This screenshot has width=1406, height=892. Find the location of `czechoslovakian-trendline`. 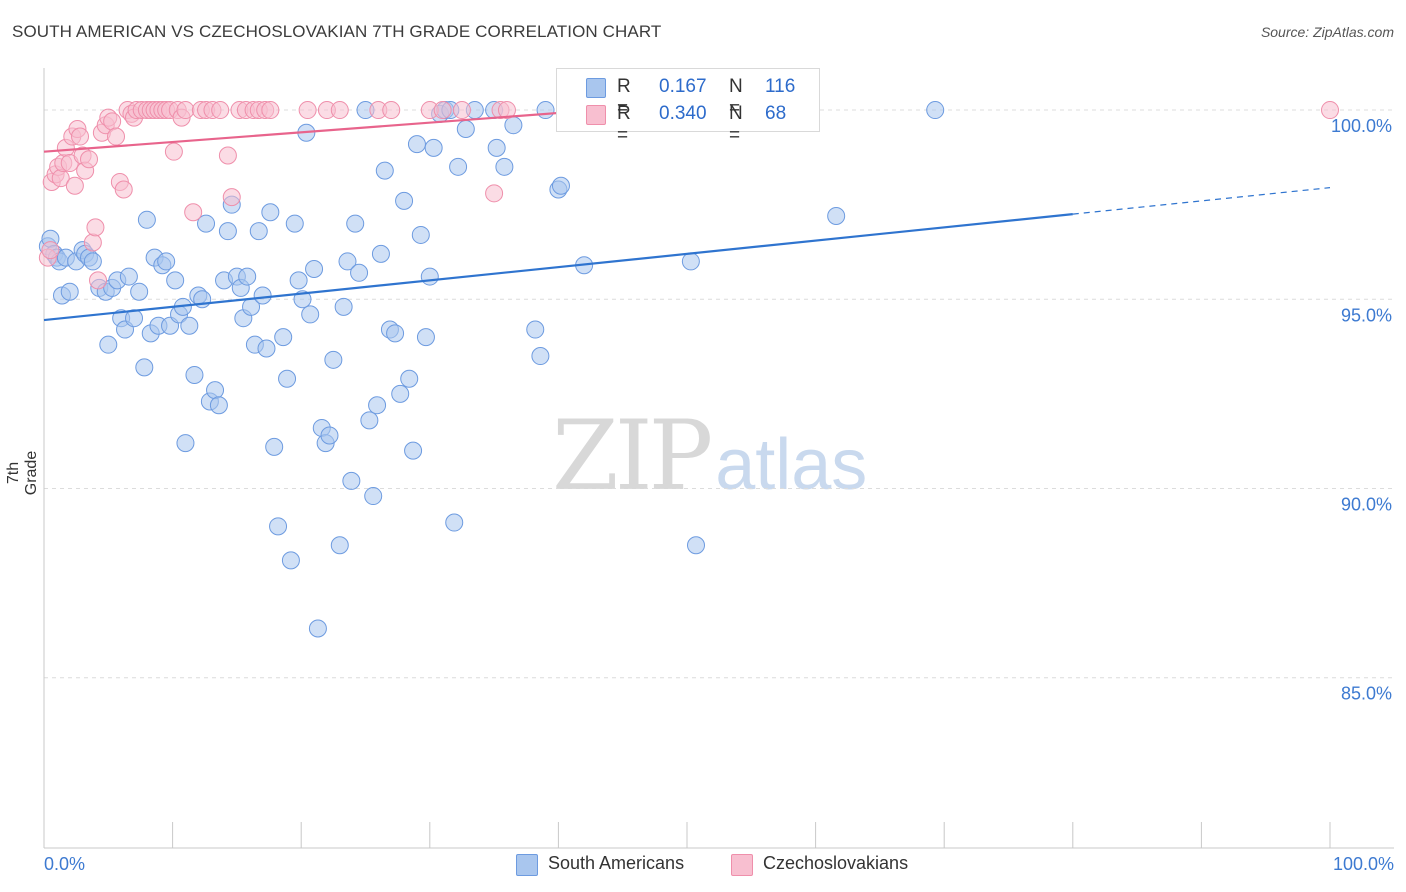

czechoslovakian-trendline is located at coordinates (320, 130).